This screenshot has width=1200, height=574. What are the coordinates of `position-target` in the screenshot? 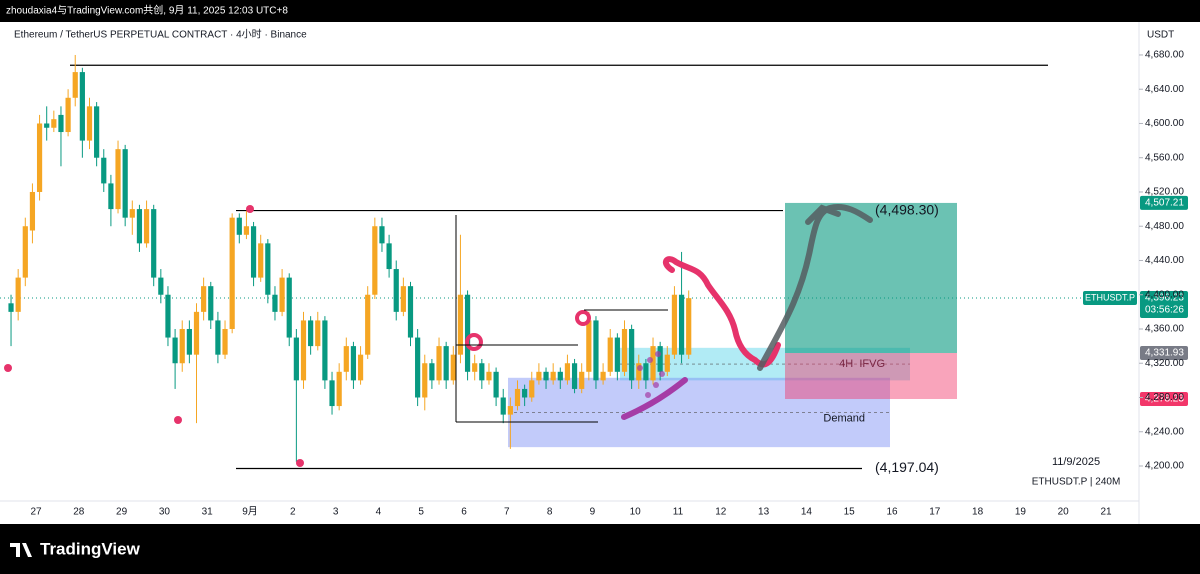 It's located at (871, 278).